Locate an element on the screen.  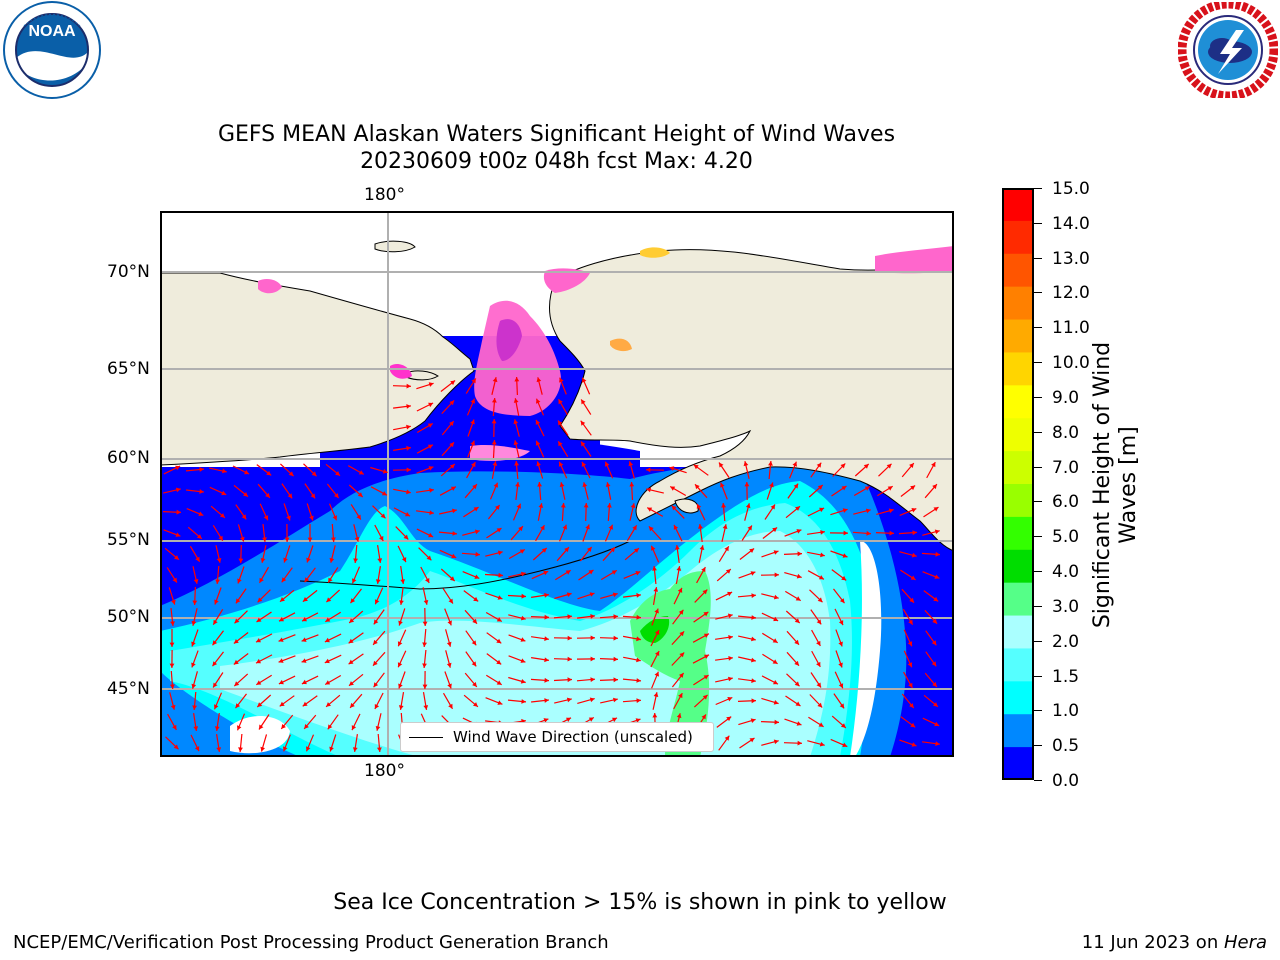
nws-logo is located at coordinates (1228, 50).